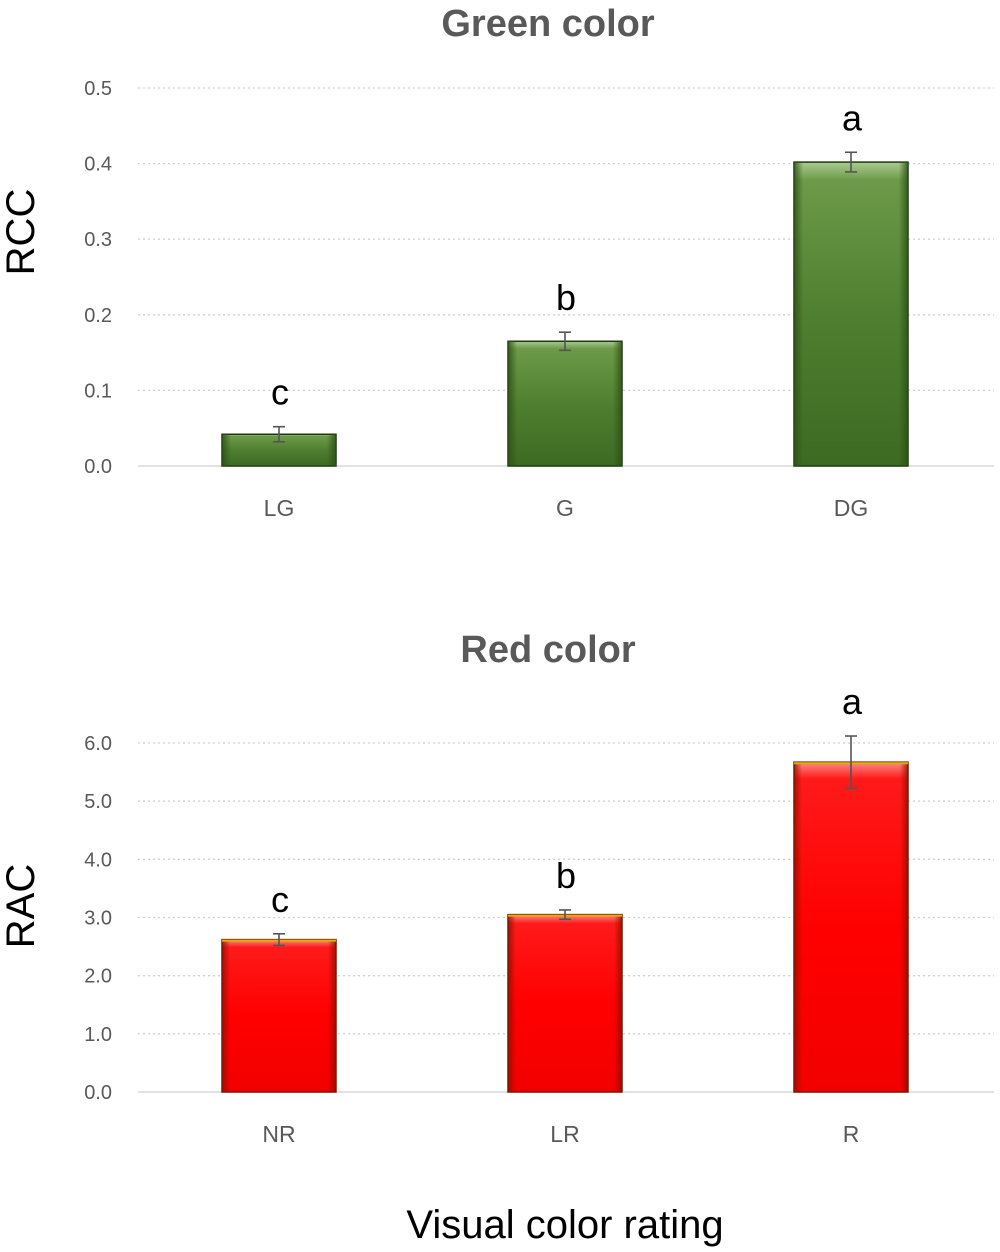  Describe the element at coordinates (98, 1035) in the screenshot. I see `y-tick-label: 1.0` at that location.